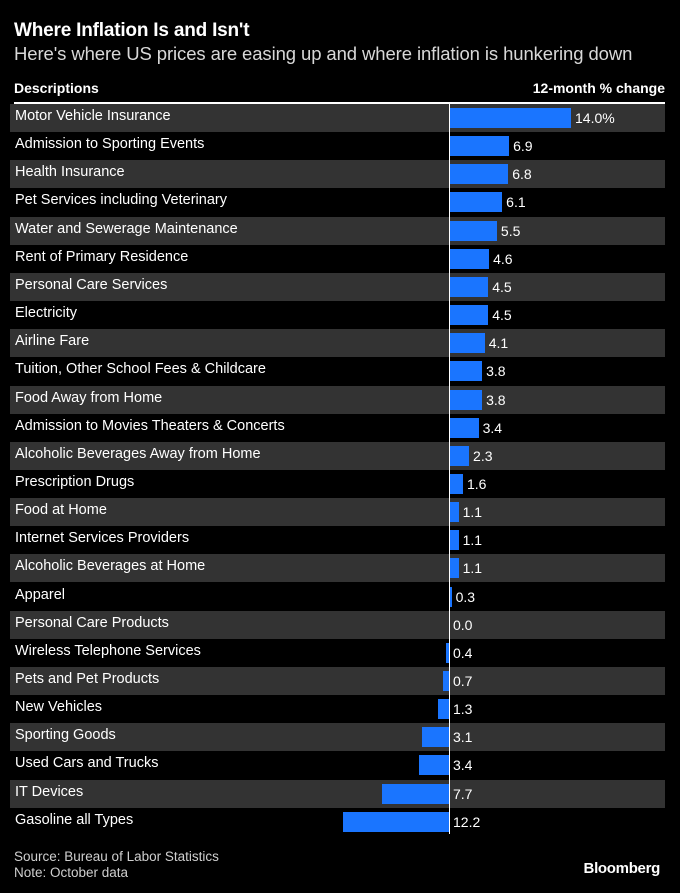  What do you see at coordinates (622, 868) in the screenshot?
I see `bloomberg-logo: Bloomberg` at bounding box center [622, 868].